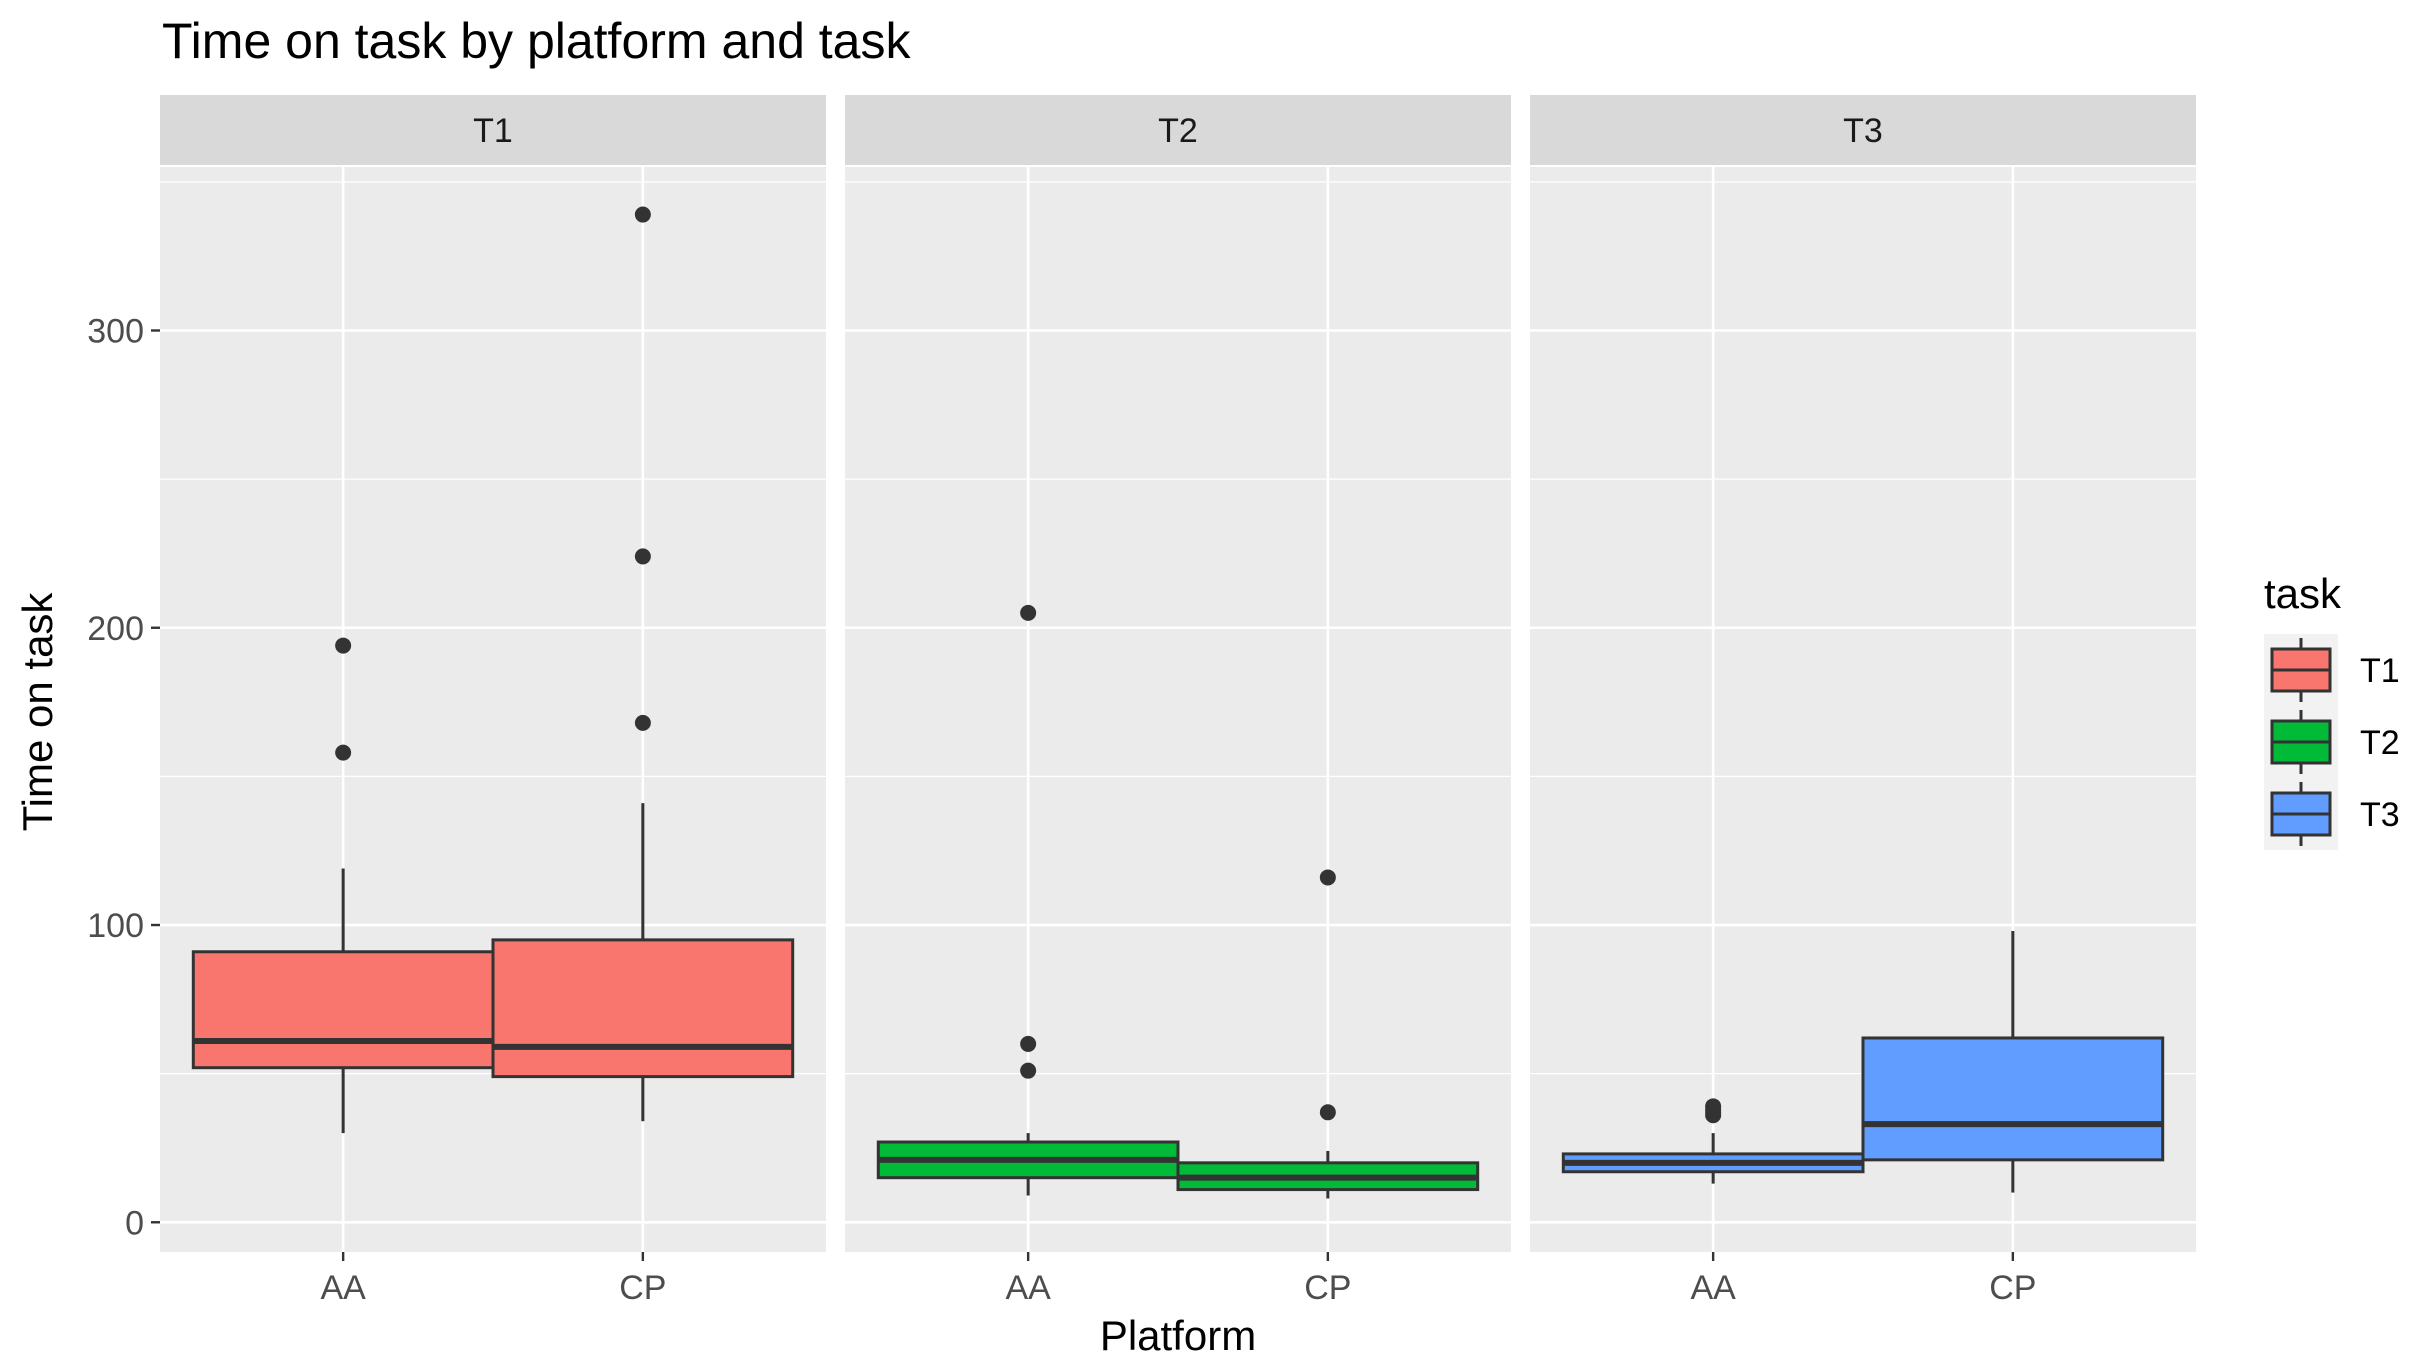  Describe the element at coordinates (2380, 671) in the screenshot. I see `legend-label: T1` at that location.